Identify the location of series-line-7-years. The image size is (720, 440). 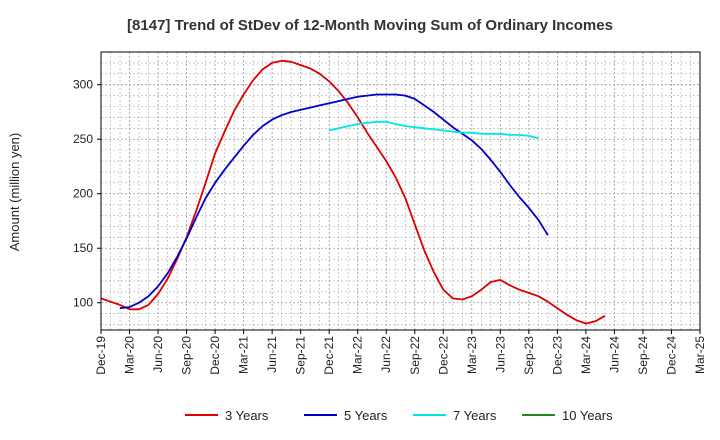
(433, 129).